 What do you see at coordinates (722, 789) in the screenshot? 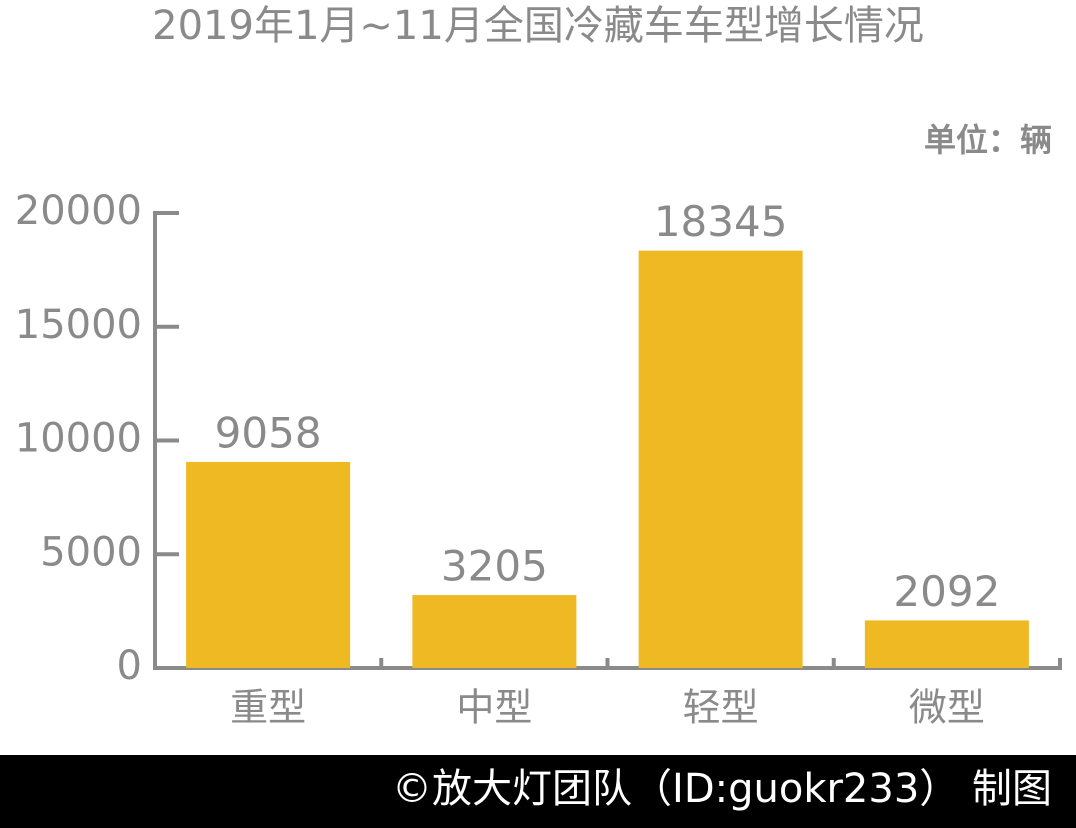
I see `footer: ©放大灯团队（ID:guokr233） 制图` at bounding box center [722, 789].